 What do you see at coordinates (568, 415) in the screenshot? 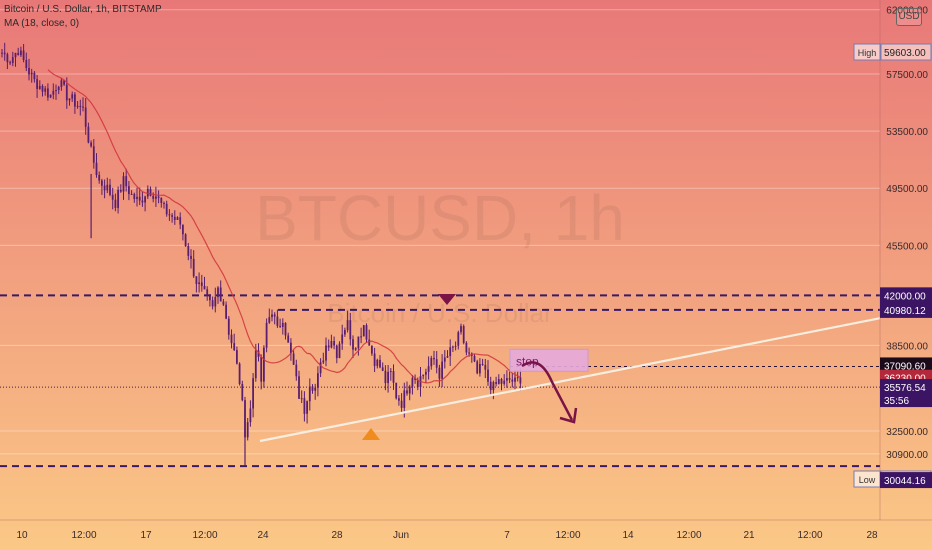
I see `projection-arrowhead` at bounding box center [568, 415].